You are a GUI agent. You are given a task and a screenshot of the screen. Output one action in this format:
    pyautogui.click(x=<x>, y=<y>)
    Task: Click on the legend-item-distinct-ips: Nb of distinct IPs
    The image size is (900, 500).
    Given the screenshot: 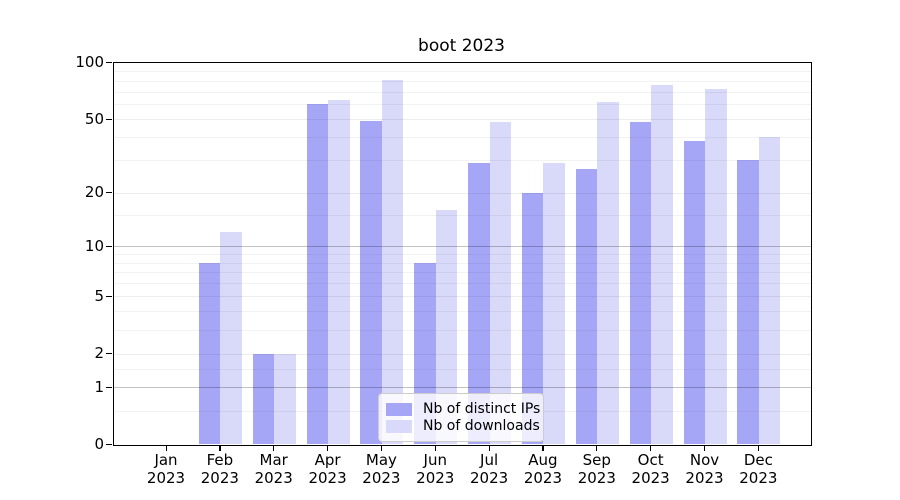 What is the action you would take?
    pyautogui.click(x=463, y=409)
    